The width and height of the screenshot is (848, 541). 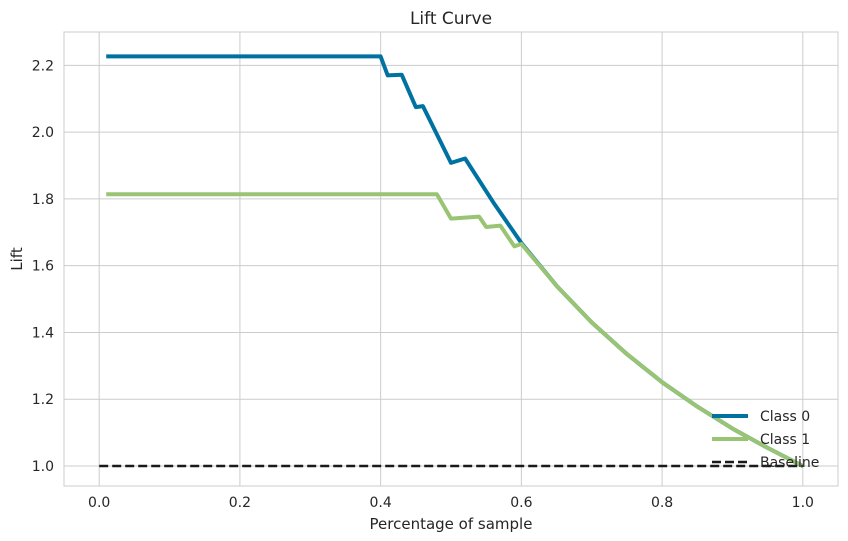 What do you see at coordinates (99, 503) in the screenshot?
I see `x-tick-label: 0.0` at bounding box center [99, 503].